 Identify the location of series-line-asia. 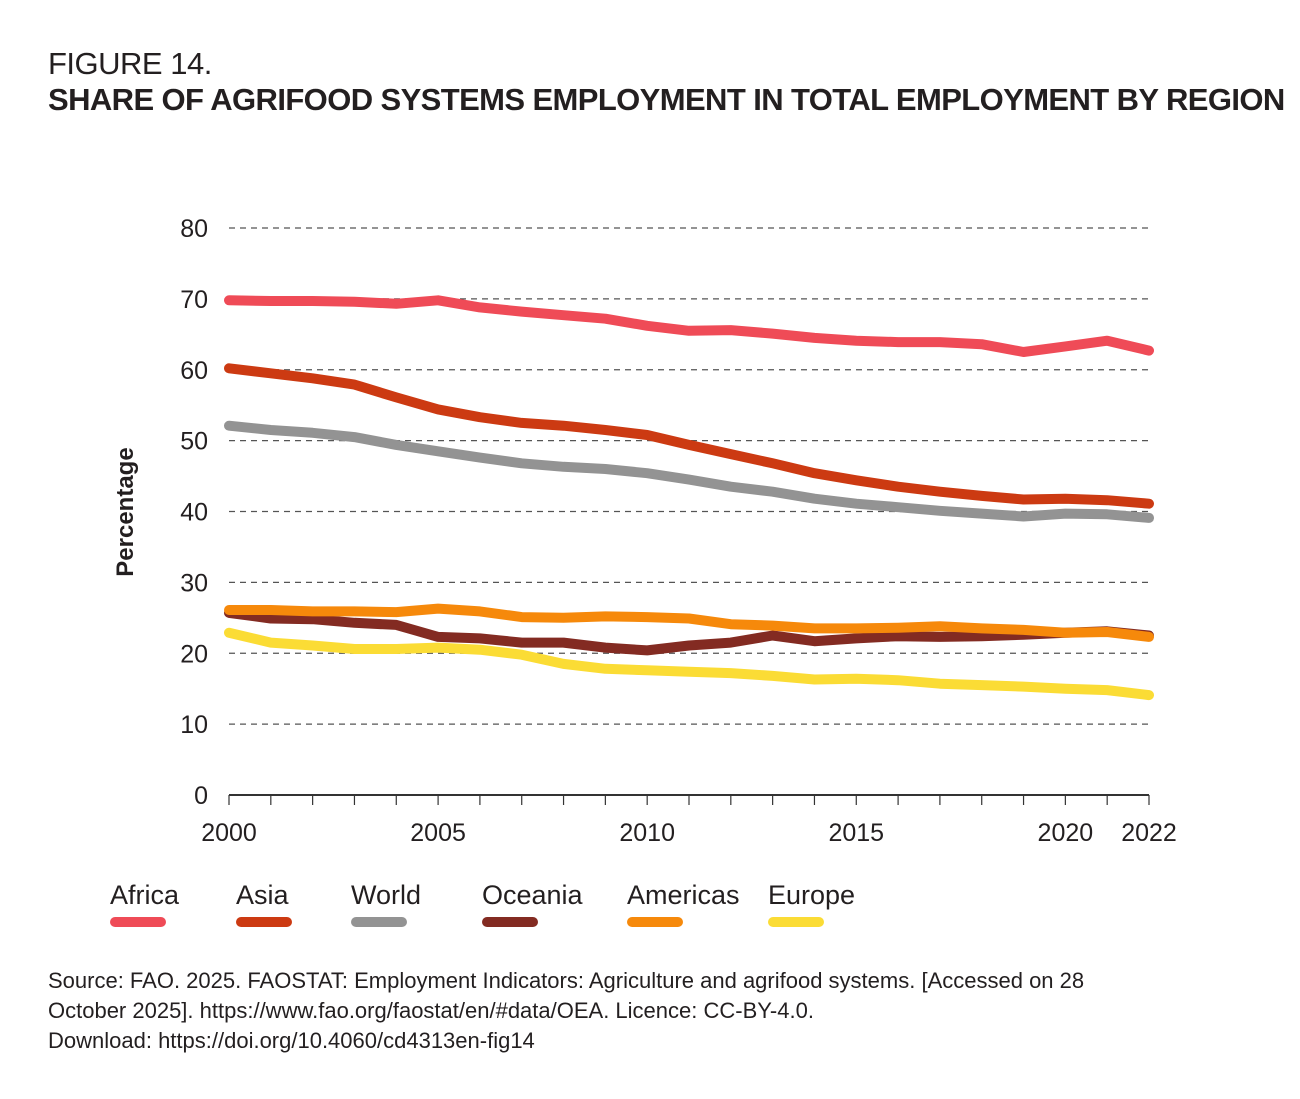
(689, 436).